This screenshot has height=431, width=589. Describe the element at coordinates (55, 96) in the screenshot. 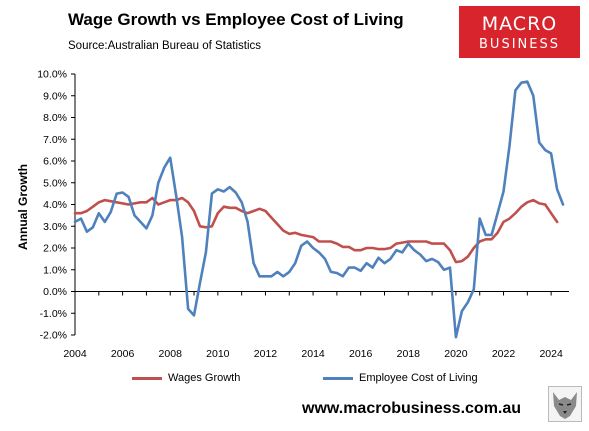

I see `y-tick-label: 9.0%` at that location.